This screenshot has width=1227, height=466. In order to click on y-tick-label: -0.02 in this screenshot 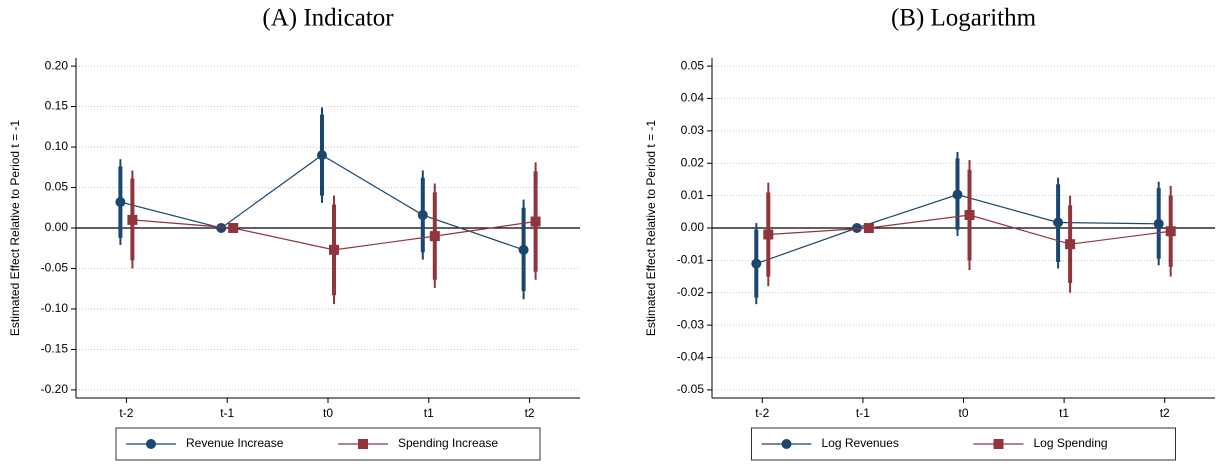, I will do `click(691, 292)`.